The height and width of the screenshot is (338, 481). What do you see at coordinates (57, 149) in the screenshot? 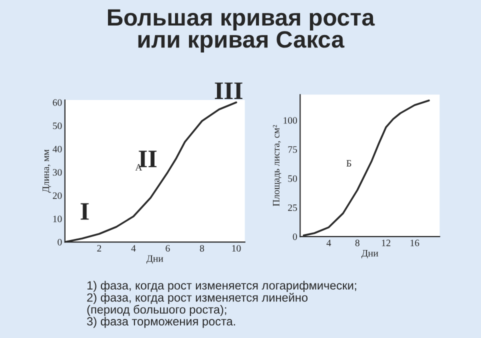
I see `y-tick-label: 40` at bounding box center [57, 149].